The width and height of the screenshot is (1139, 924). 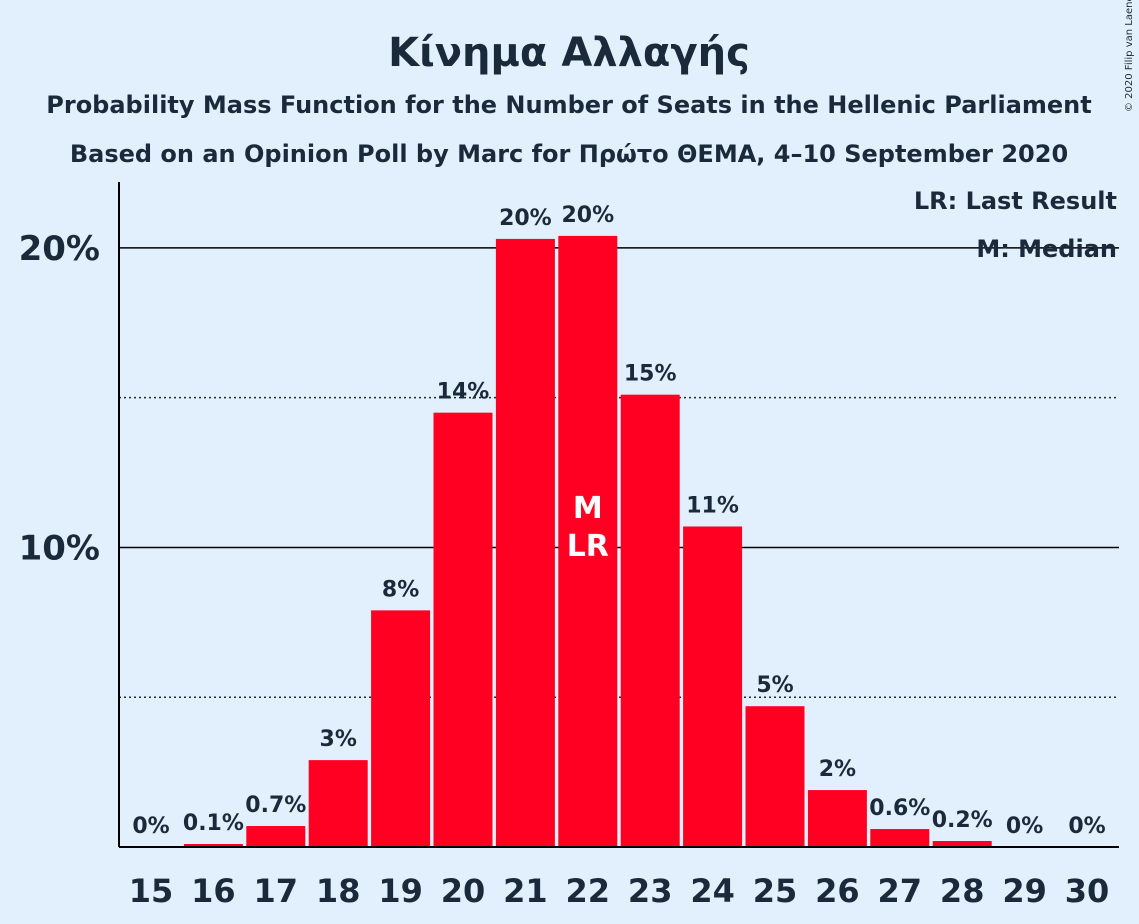 What do you see at coordinates (774, 685) in the screenshot?
I see `bar-label-25: 5%` at bounding box center [774, 685].